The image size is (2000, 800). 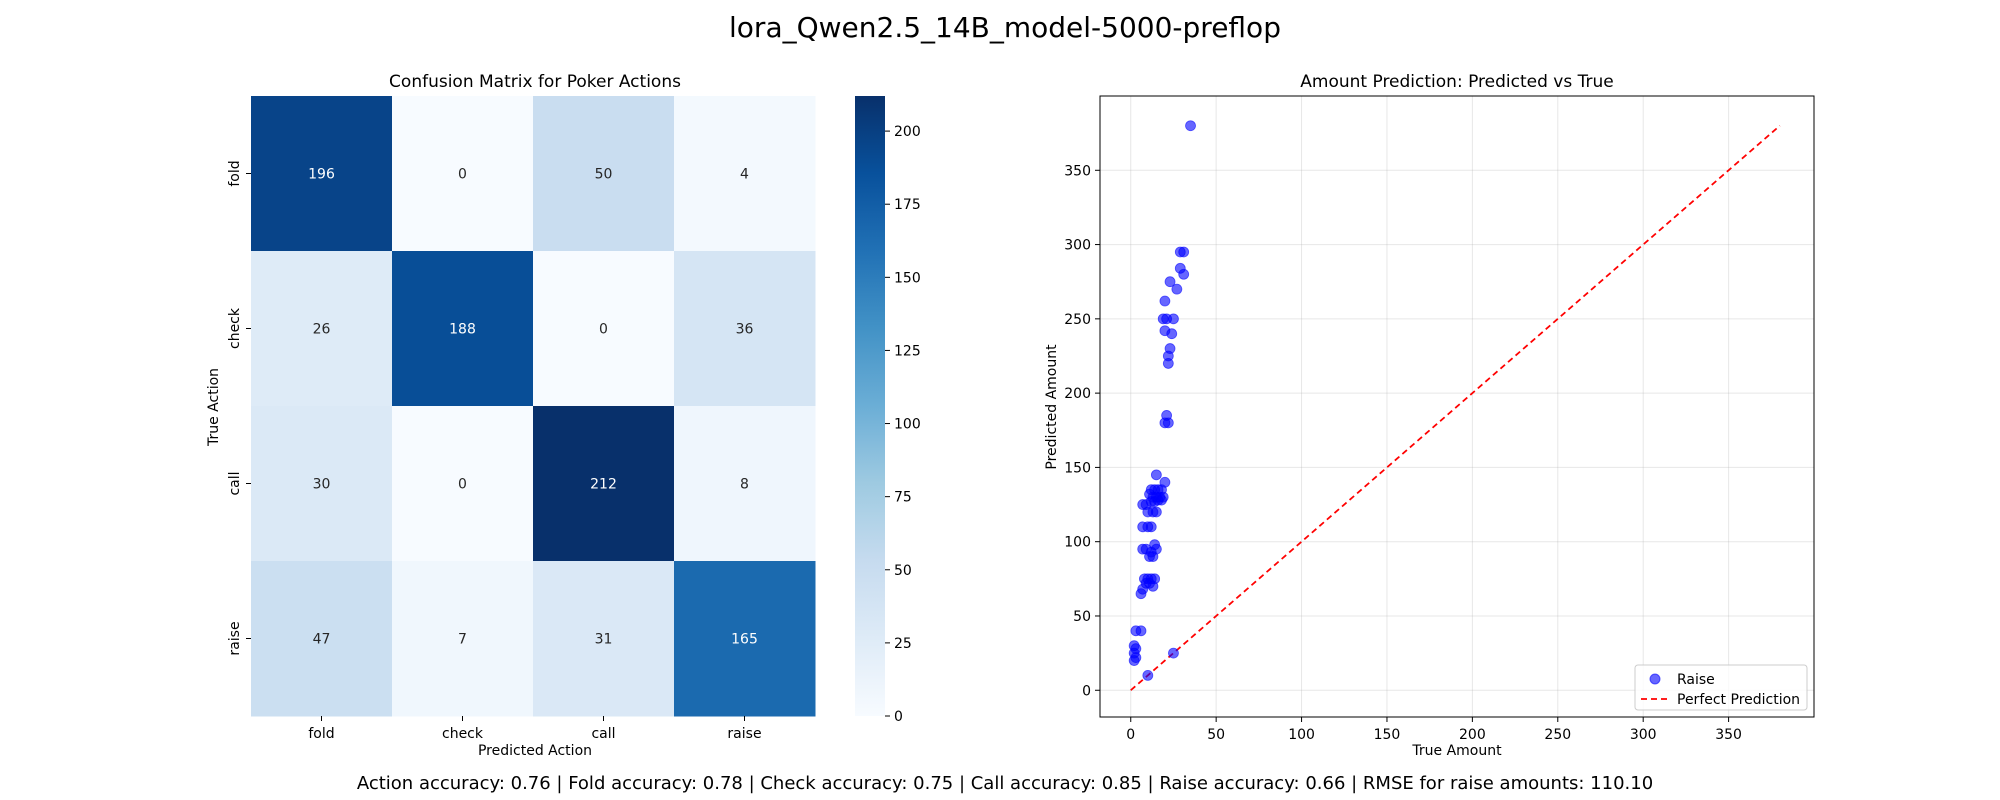 I want to click on heatmap-cell-label: 8, so click(x=744, y=485).